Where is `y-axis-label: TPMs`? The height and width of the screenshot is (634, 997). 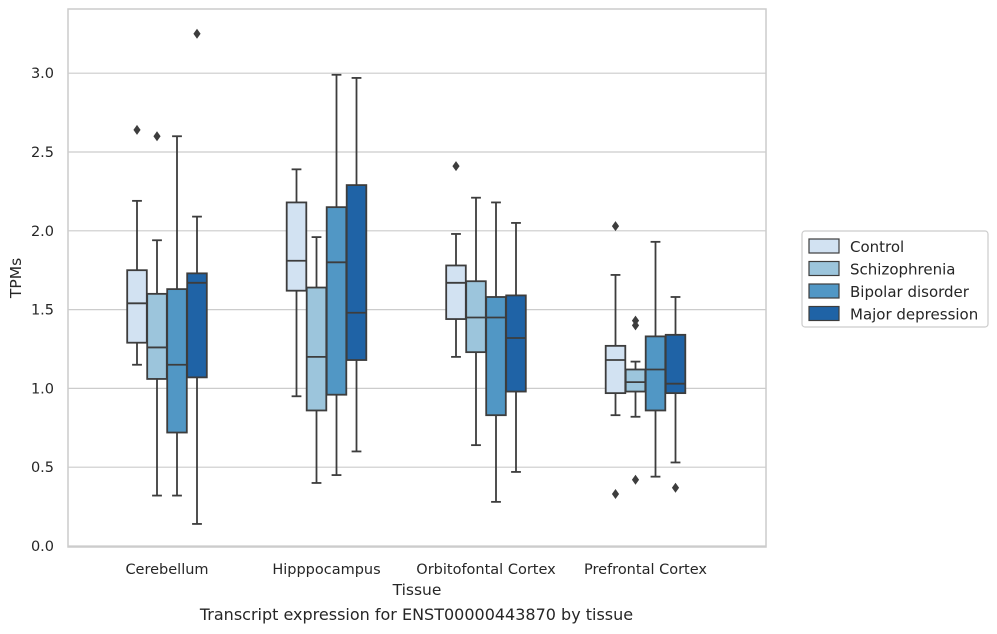 y-axis-label: TPMs is located at coordinates (16, 278).